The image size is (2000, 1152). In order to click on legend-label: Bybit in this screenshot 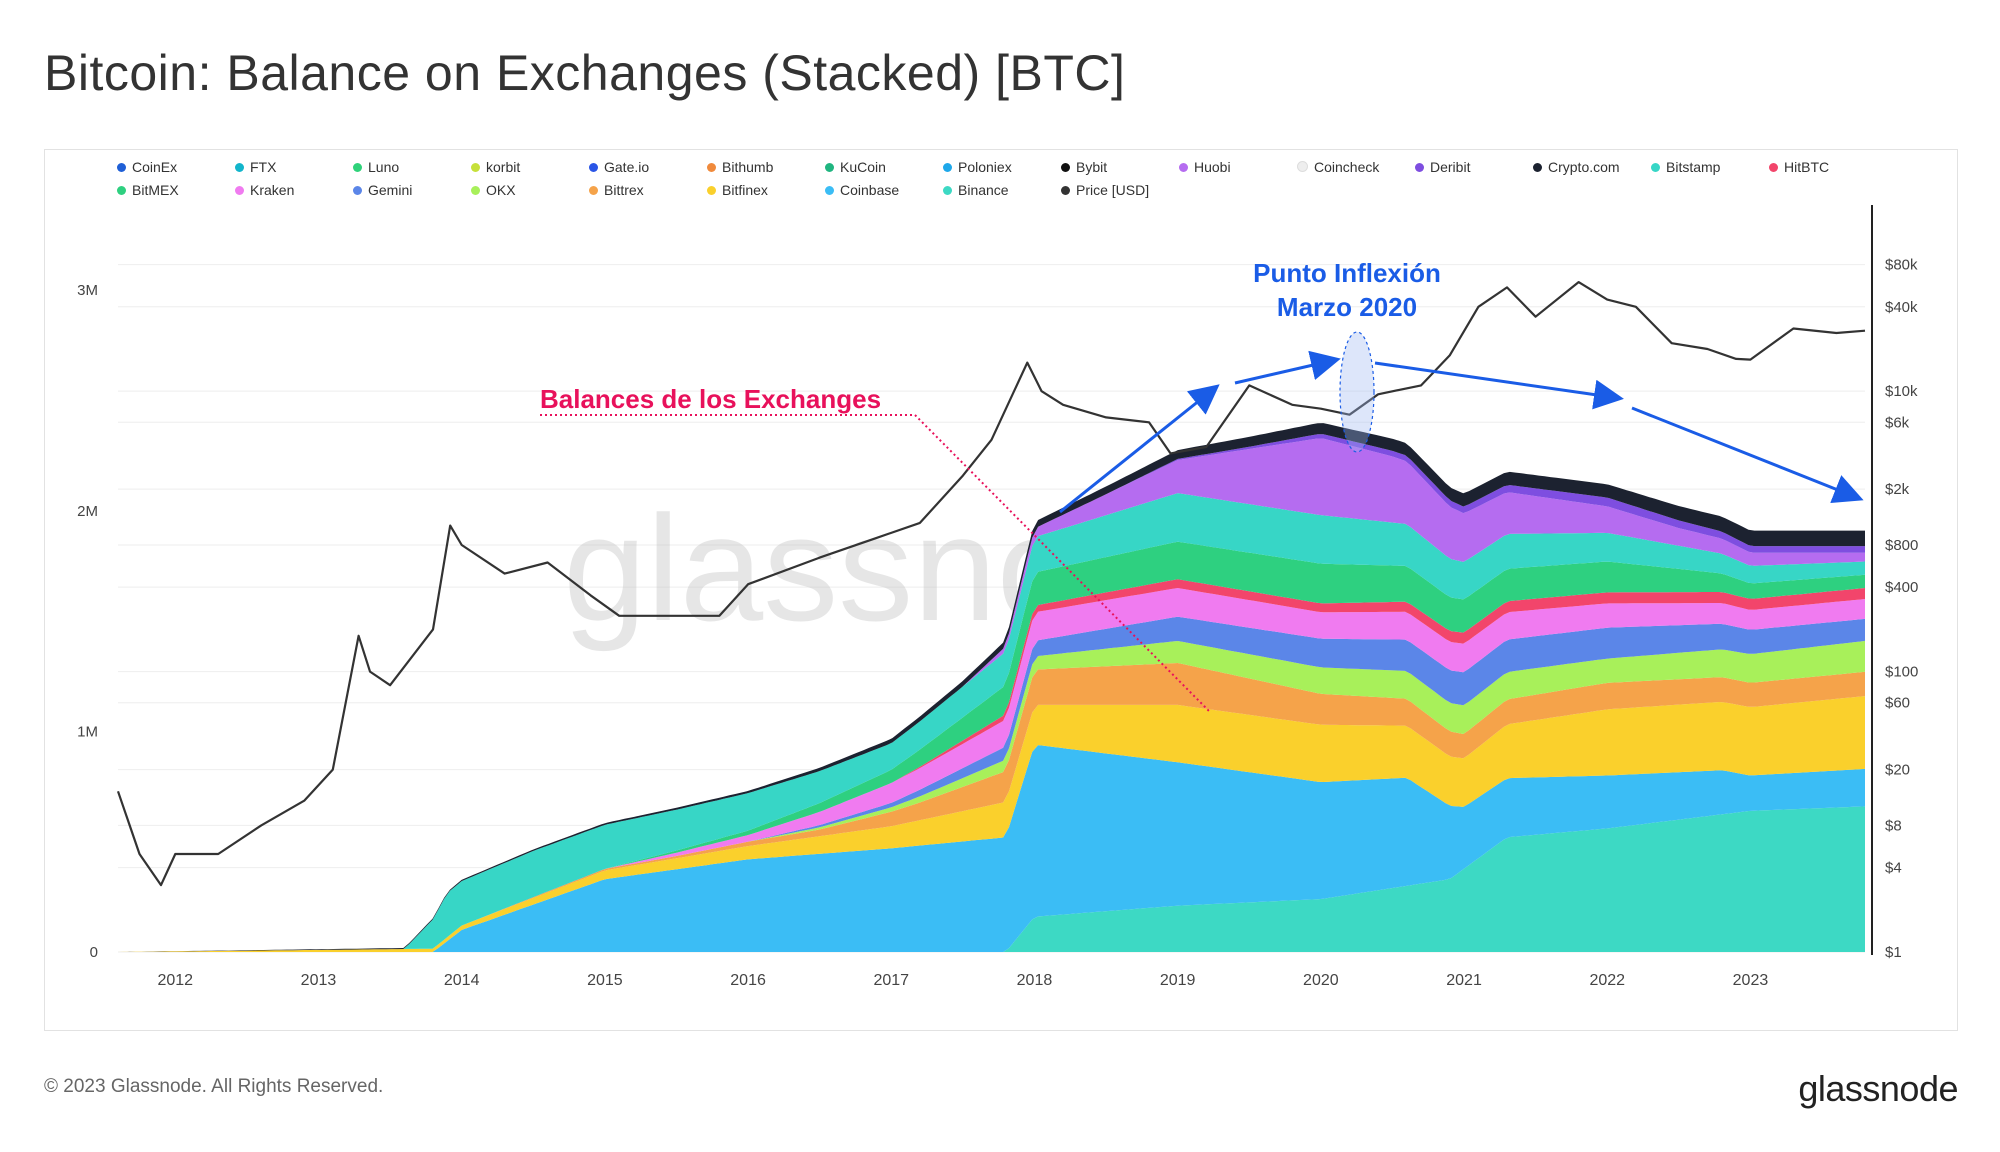, I will do `click(1092, 167)`.